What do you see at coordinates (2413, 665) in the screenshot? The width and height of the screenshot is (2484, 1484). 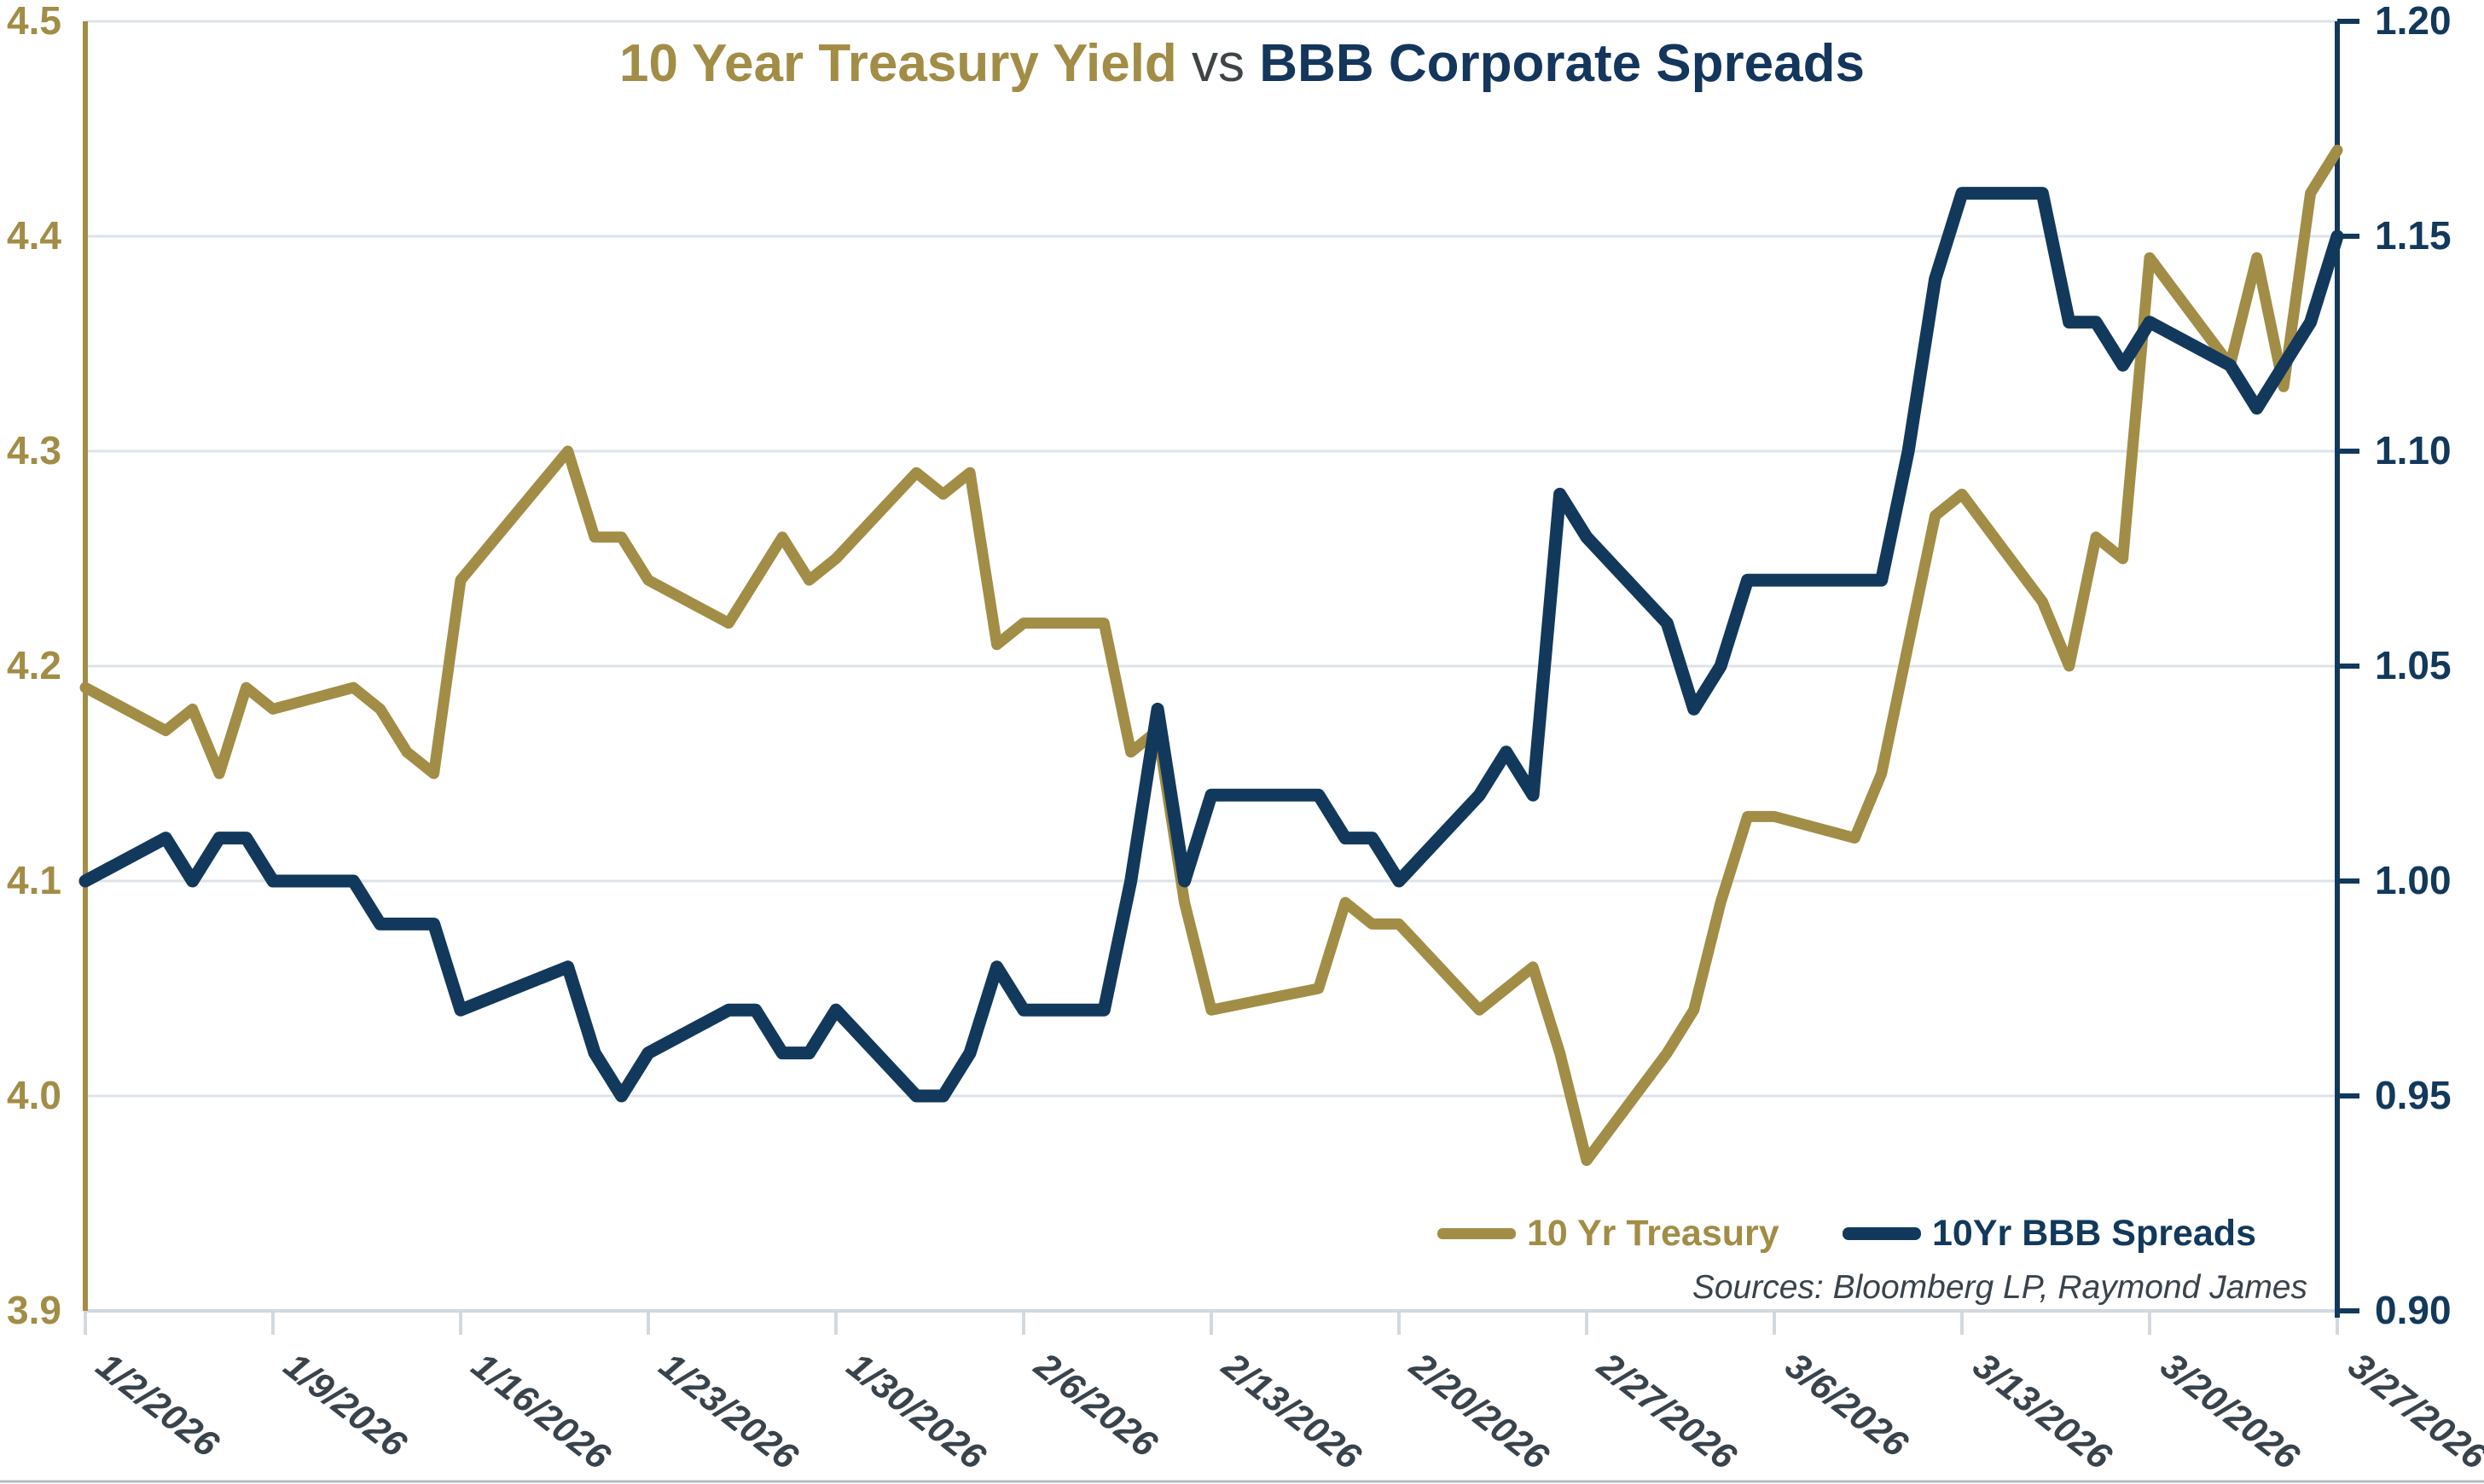 I see `y-right-tick-label: 1.05` at bounding box center [2413, 665].